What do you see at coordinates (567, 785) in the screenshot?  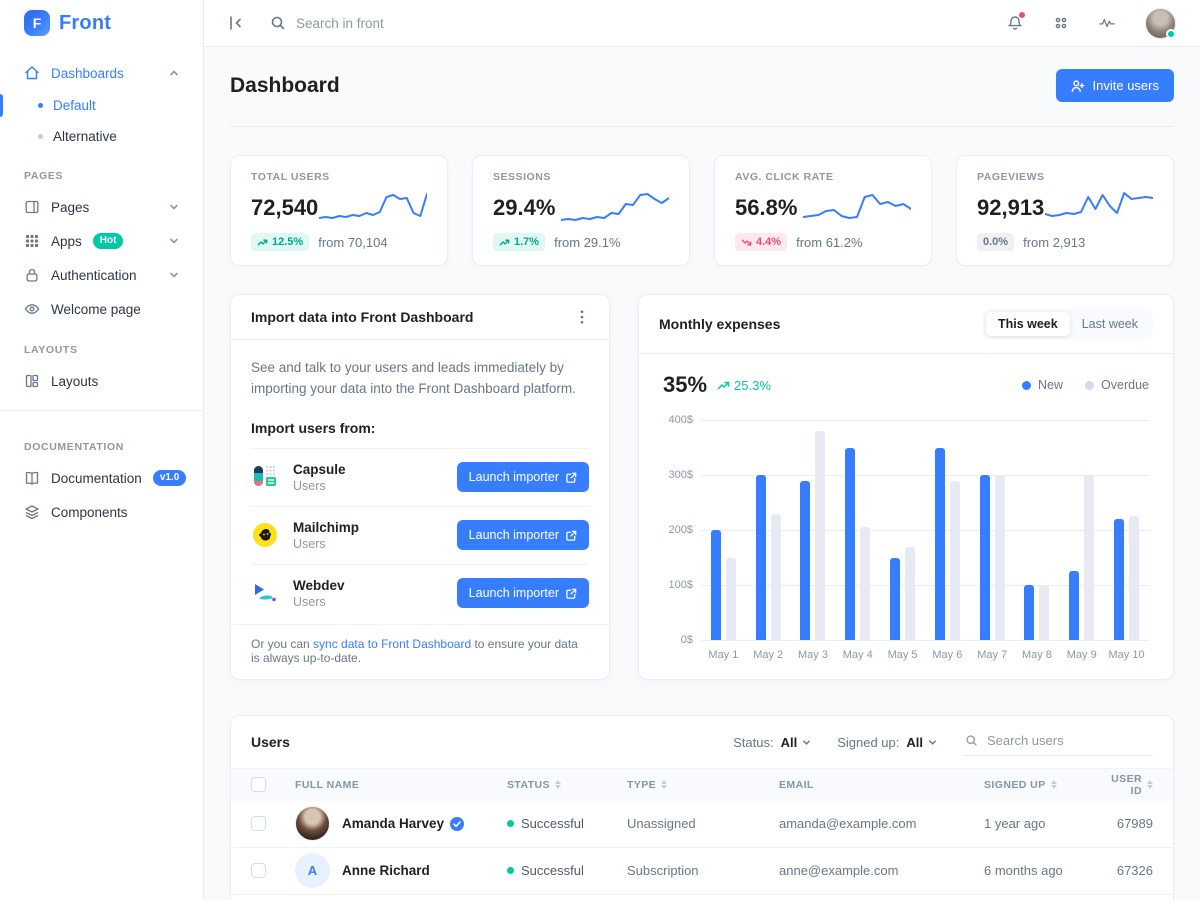 I see `column-header-status: Status` at bounding box center [567, 785].